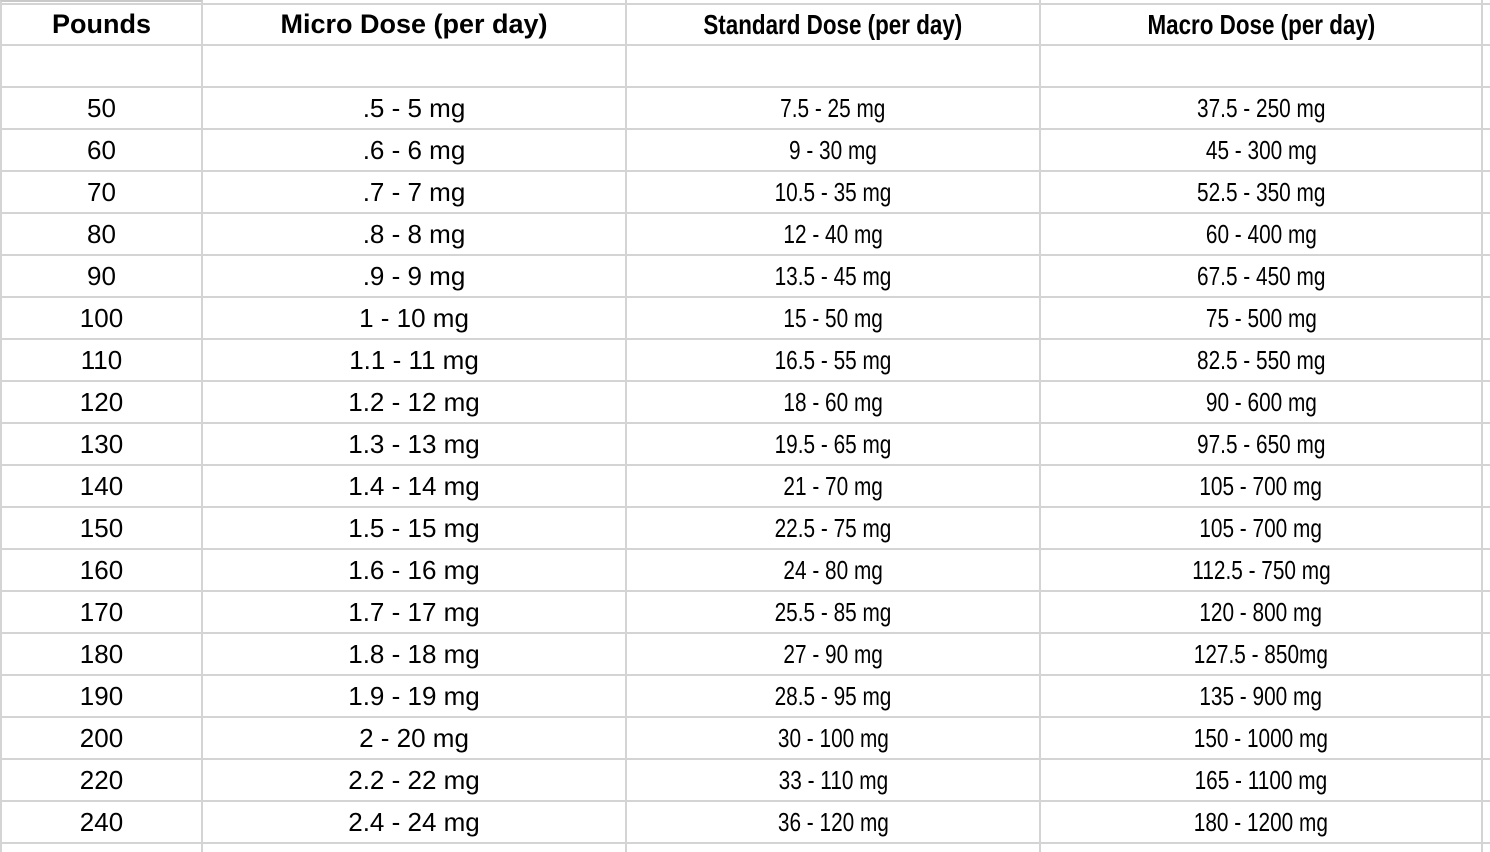 The width and height of the screenshot is (1490, 852). I want to click on cell-pounds: 120, so click(101, 403).